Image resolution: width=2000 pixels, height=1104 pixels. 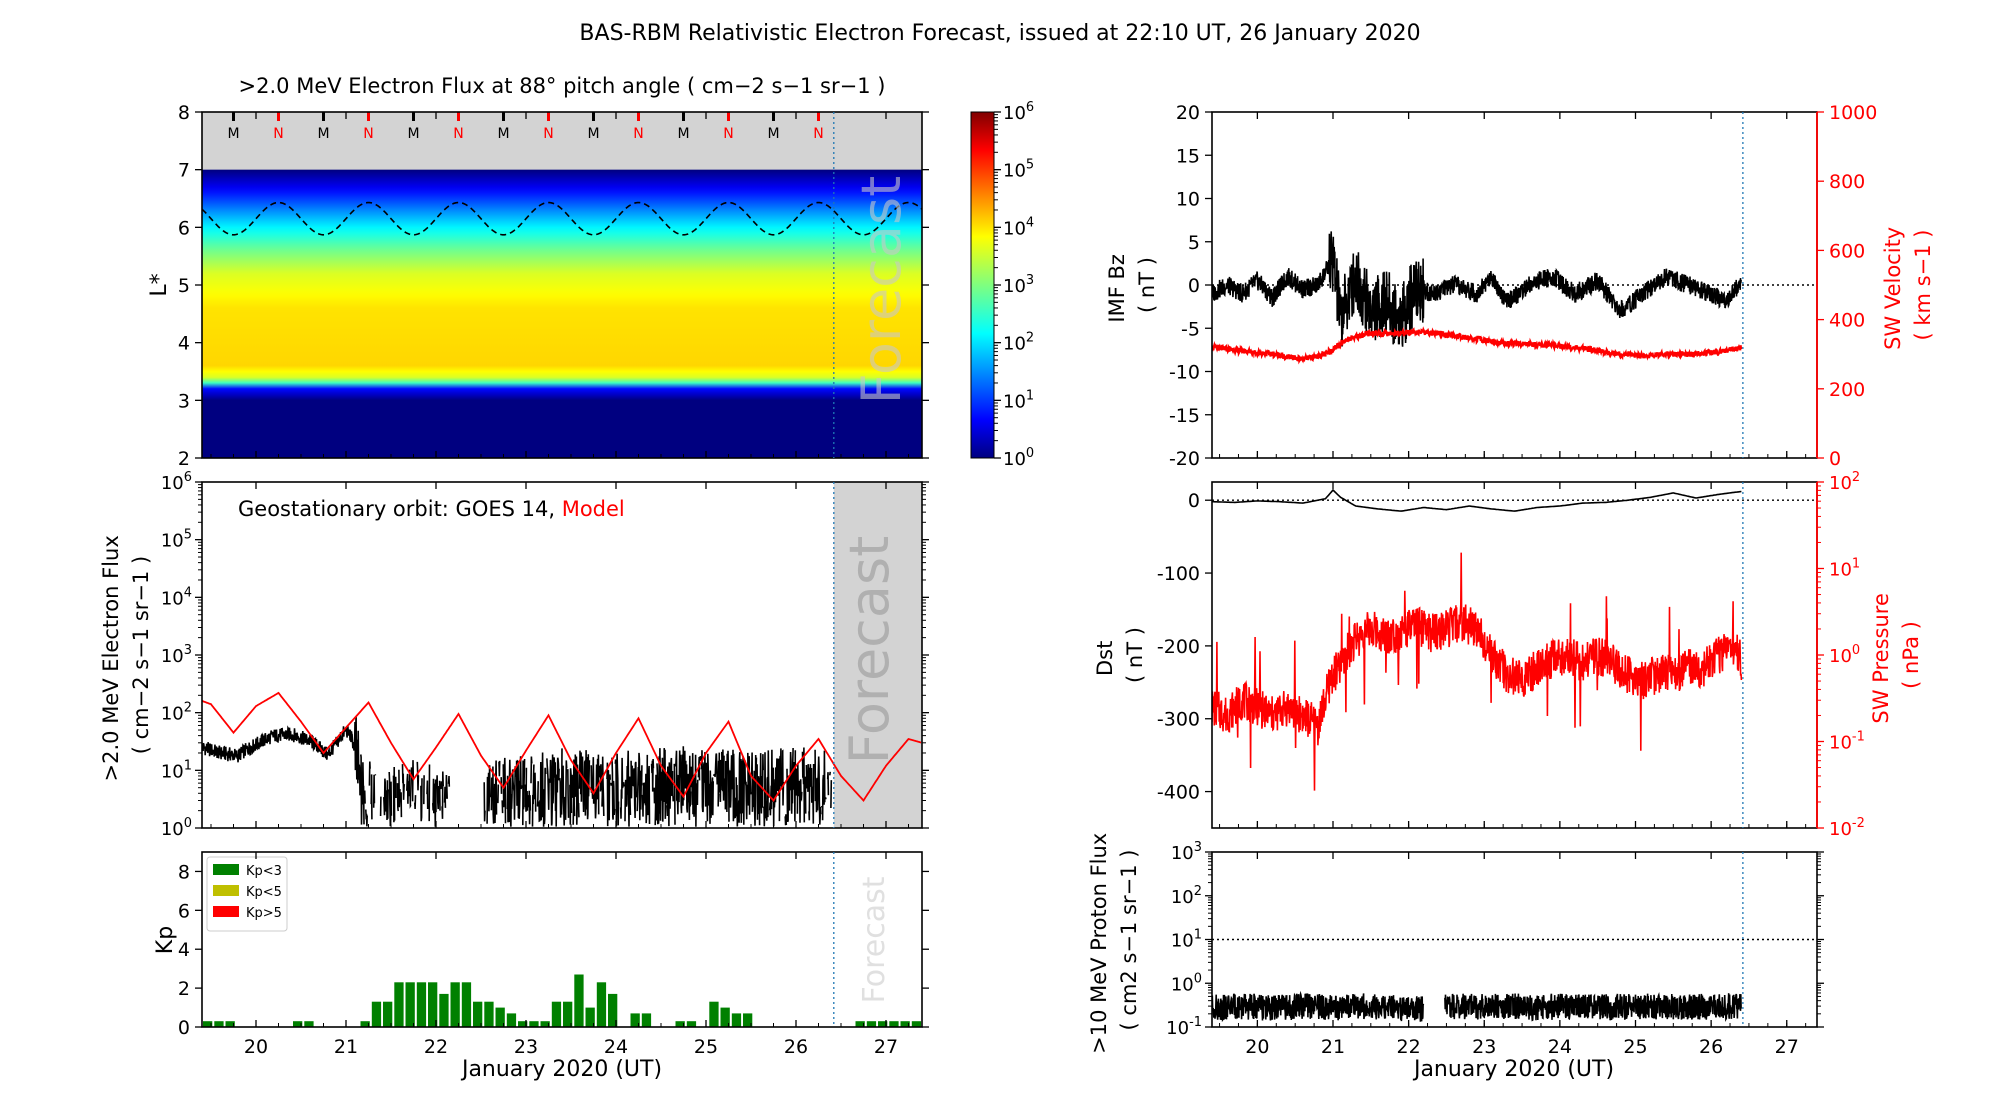 I want to click on dst-ytick-label: -400, so click(x=1178, y=793).